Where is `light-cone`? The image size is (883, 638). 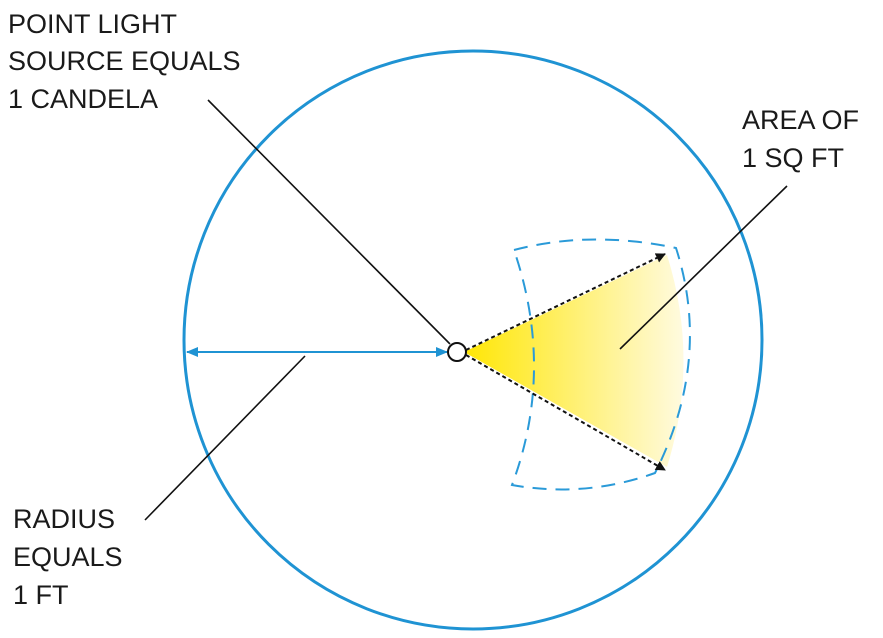
light-cone is located at coordinates (574, 361).